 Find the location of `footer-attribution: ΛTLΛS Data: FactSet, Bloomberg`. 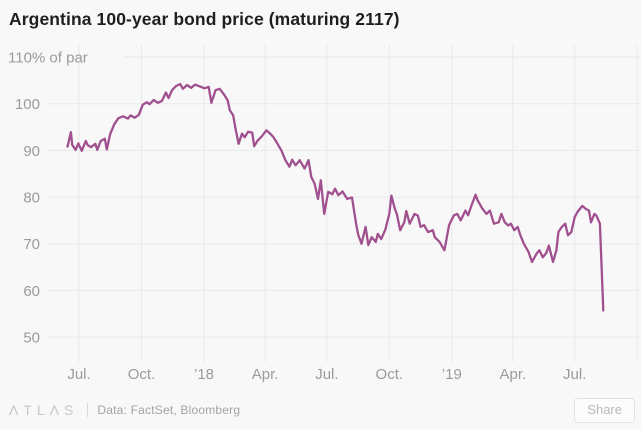

footer-attribution: ΛTLΛS Data: FactSet, Bloomberg is located at coordinates (124, 410).